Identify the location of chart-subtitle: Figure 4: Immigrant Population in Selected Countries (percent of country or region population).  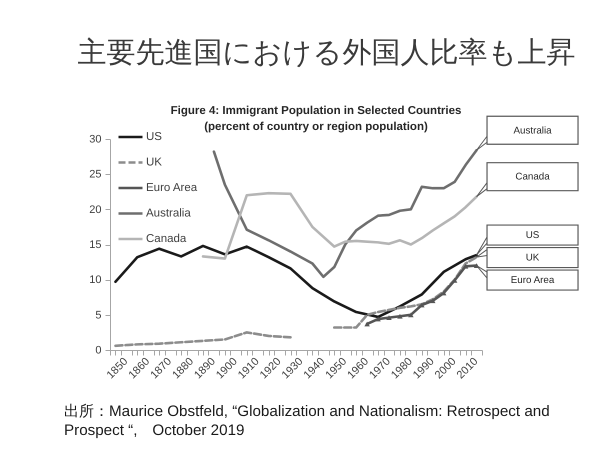
(316, 119).